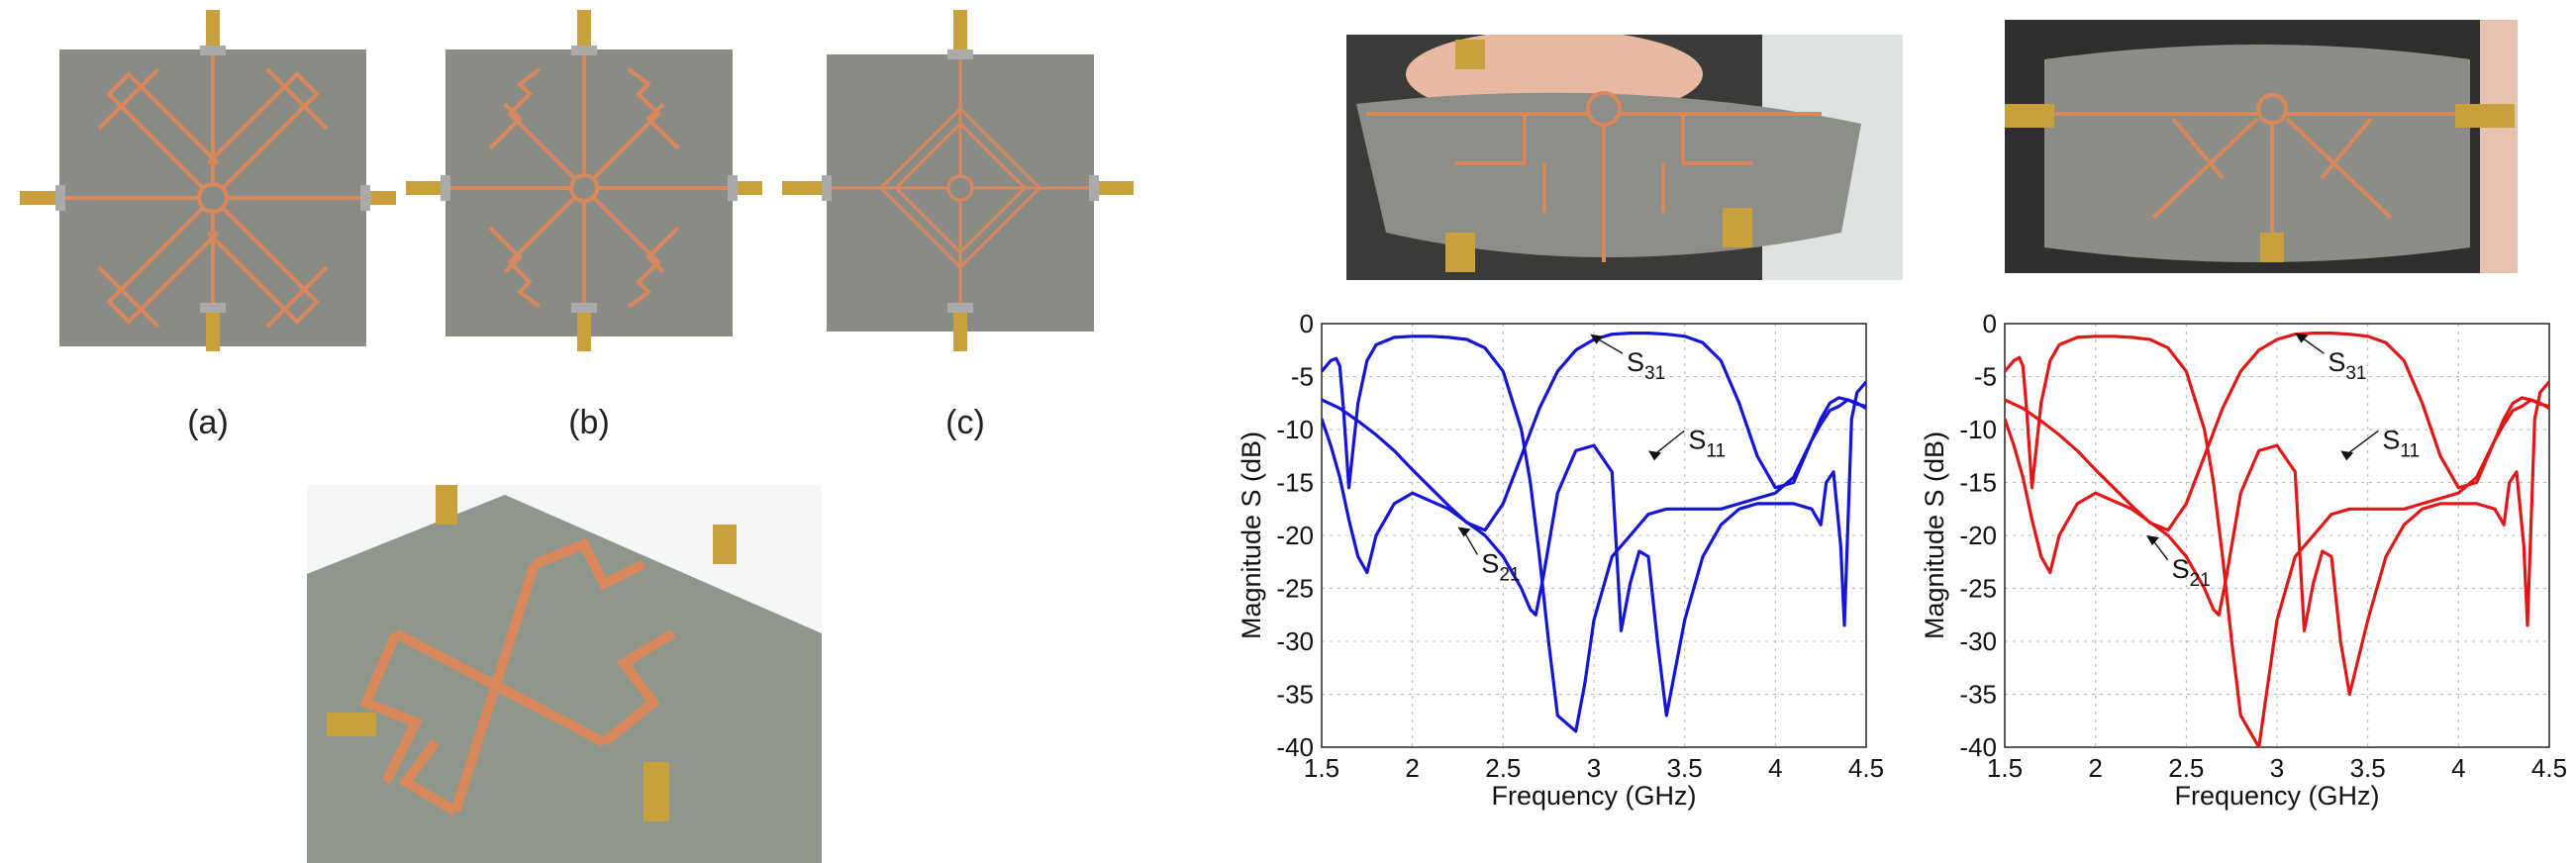  Describe the element at coordinates (584, 183) in the screenshot. I see `photo-coupler-b` at that location.